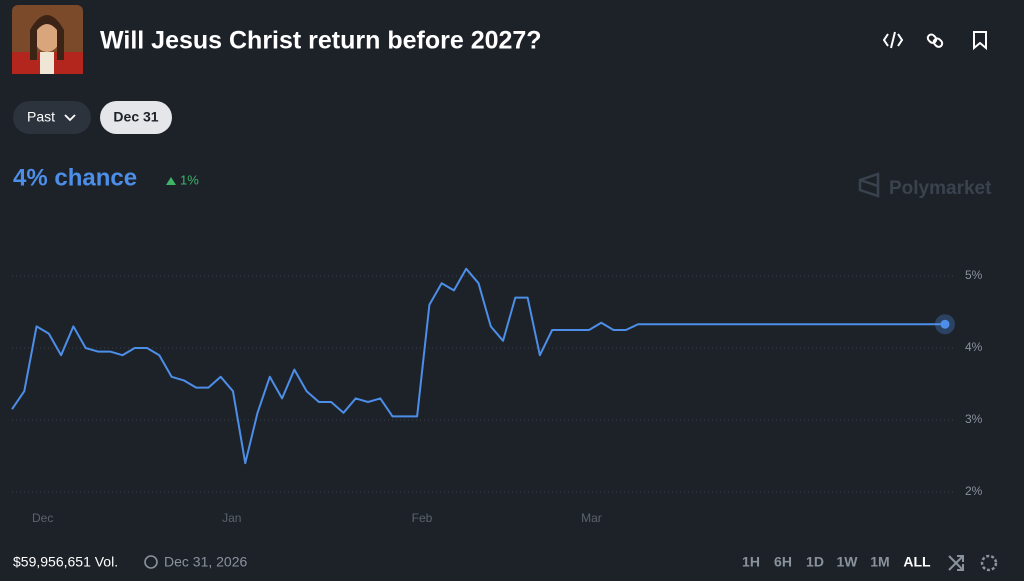 The width and height of the screenshot is (1024, 581). I want to click on up-arrow, so click(171, 181).